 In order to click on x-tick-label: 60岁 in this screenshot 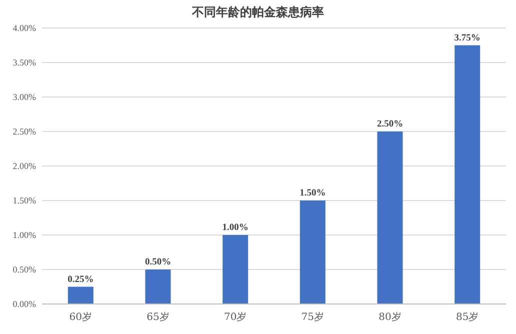, I will do `click(80, 317)`.